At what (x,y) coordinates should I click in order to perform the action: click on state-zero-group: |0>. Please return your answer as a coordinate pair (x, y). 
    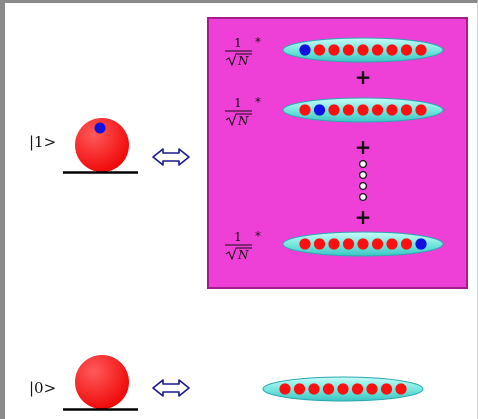
    Looking at the image, I should click on (109, 383).